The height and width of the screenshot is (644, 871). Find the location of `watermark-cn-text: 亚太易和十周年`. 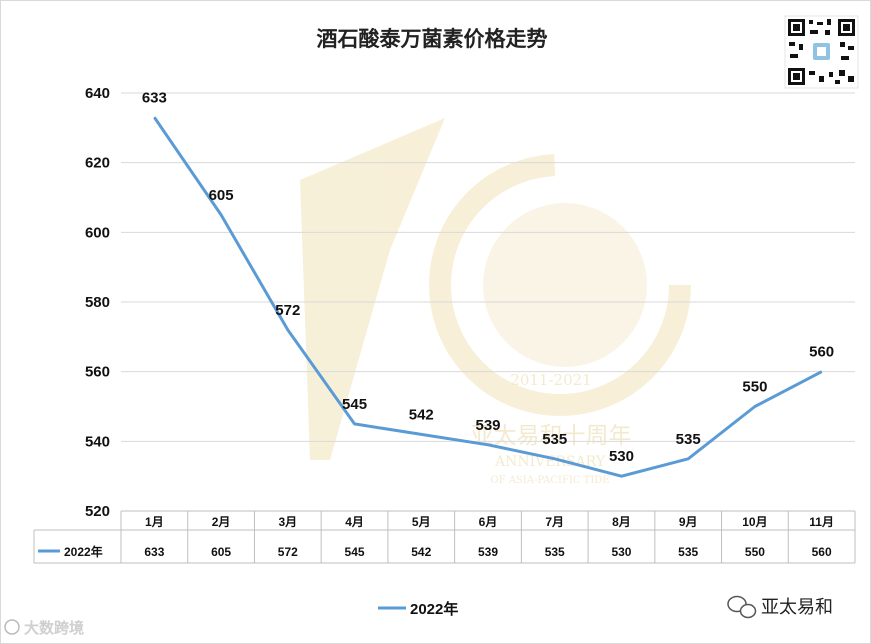

watermark-cn-text: 亚太易和十周年 is located at coordinates (551, 436).